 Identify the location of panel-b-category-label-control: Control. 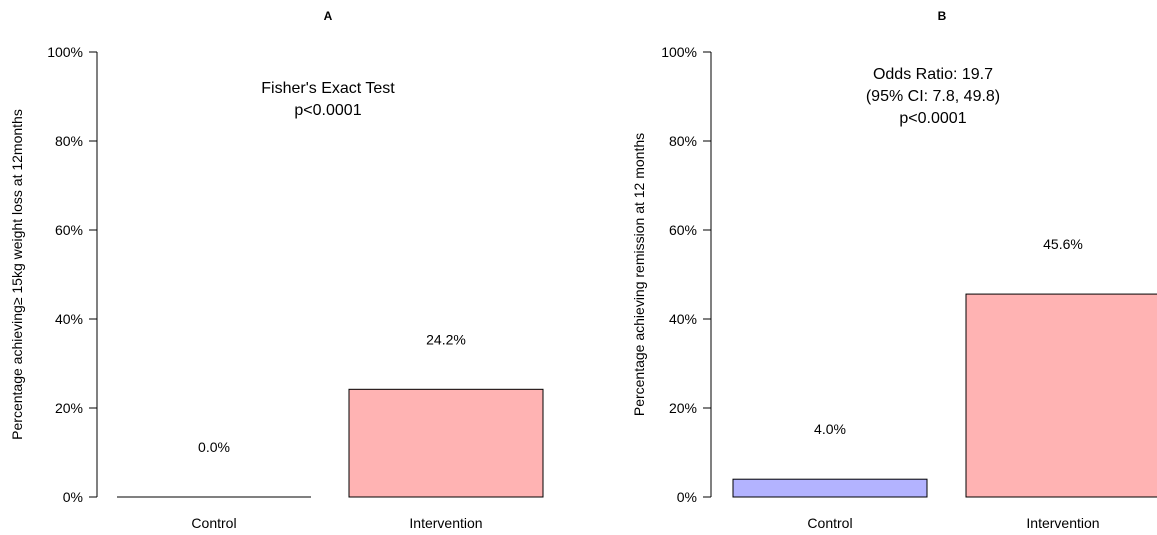
(829, 523).